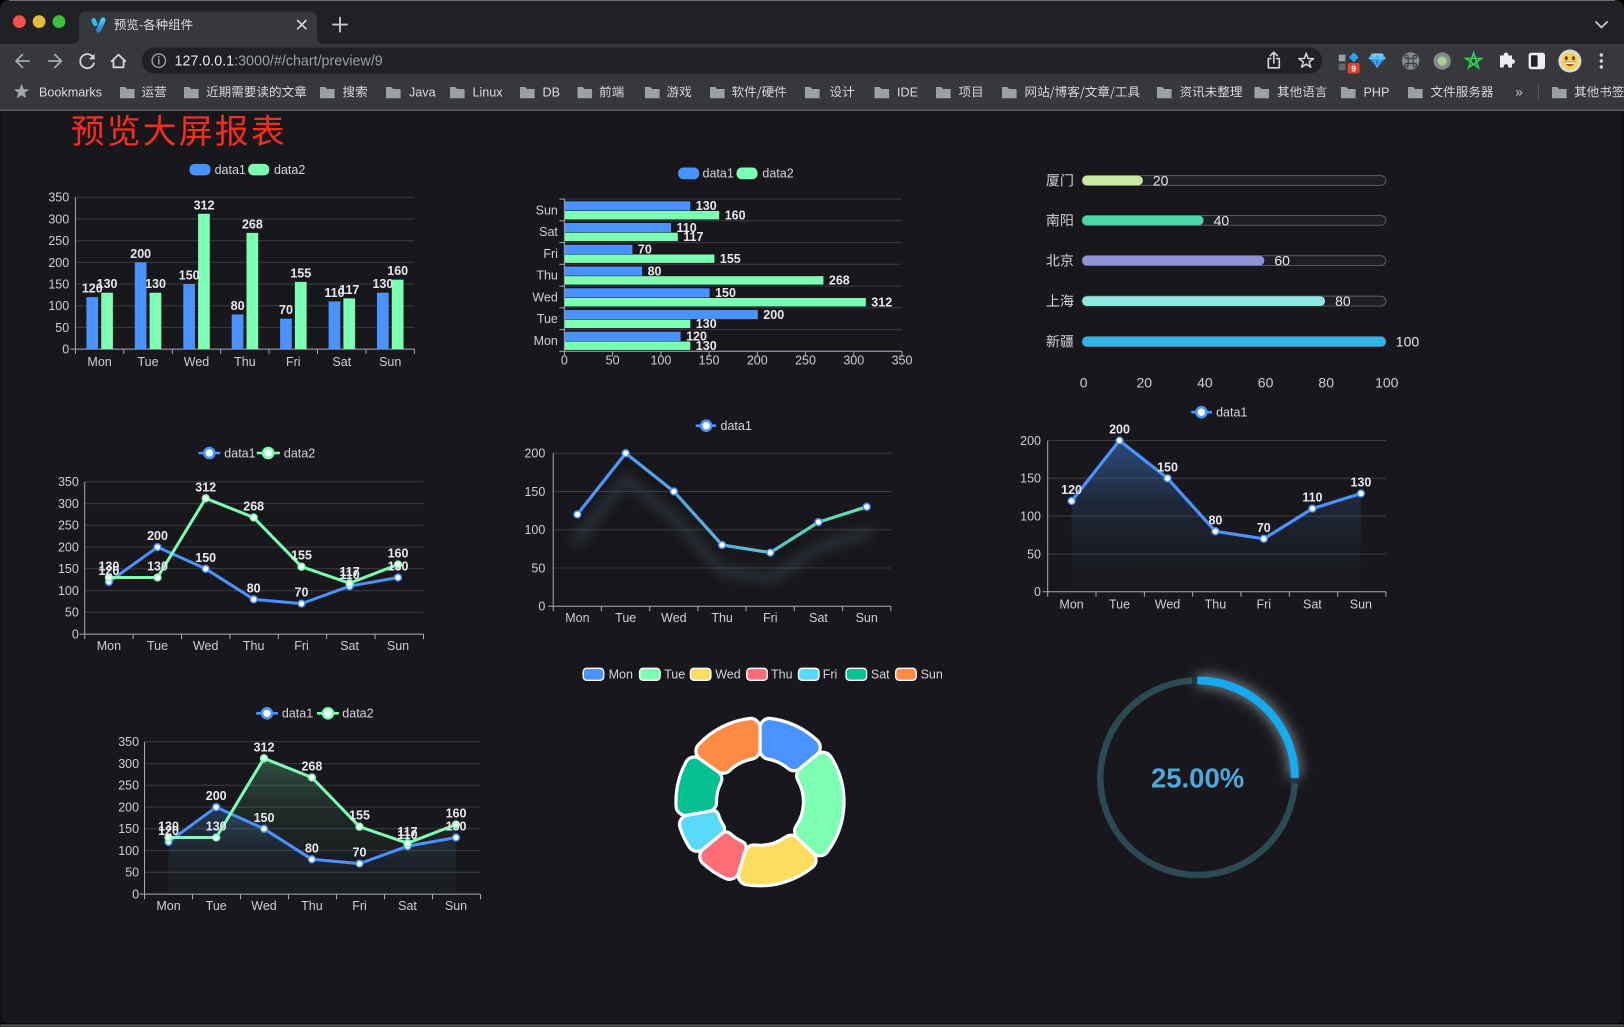 Image resolution: width=1624 pixels, height=1027 pixels. What do you see at coordinates (204, 205) in the screenshot?
I see `svg-text: 312` at bounding box center [204, 205].